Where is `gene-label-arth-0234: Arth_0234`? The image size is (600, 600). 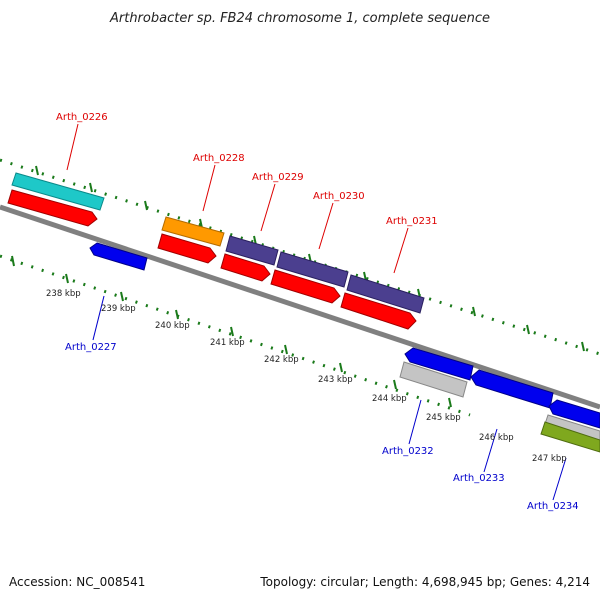 gene-label-arth-0234: Arth_0234 is located at coordinates (553, 506).